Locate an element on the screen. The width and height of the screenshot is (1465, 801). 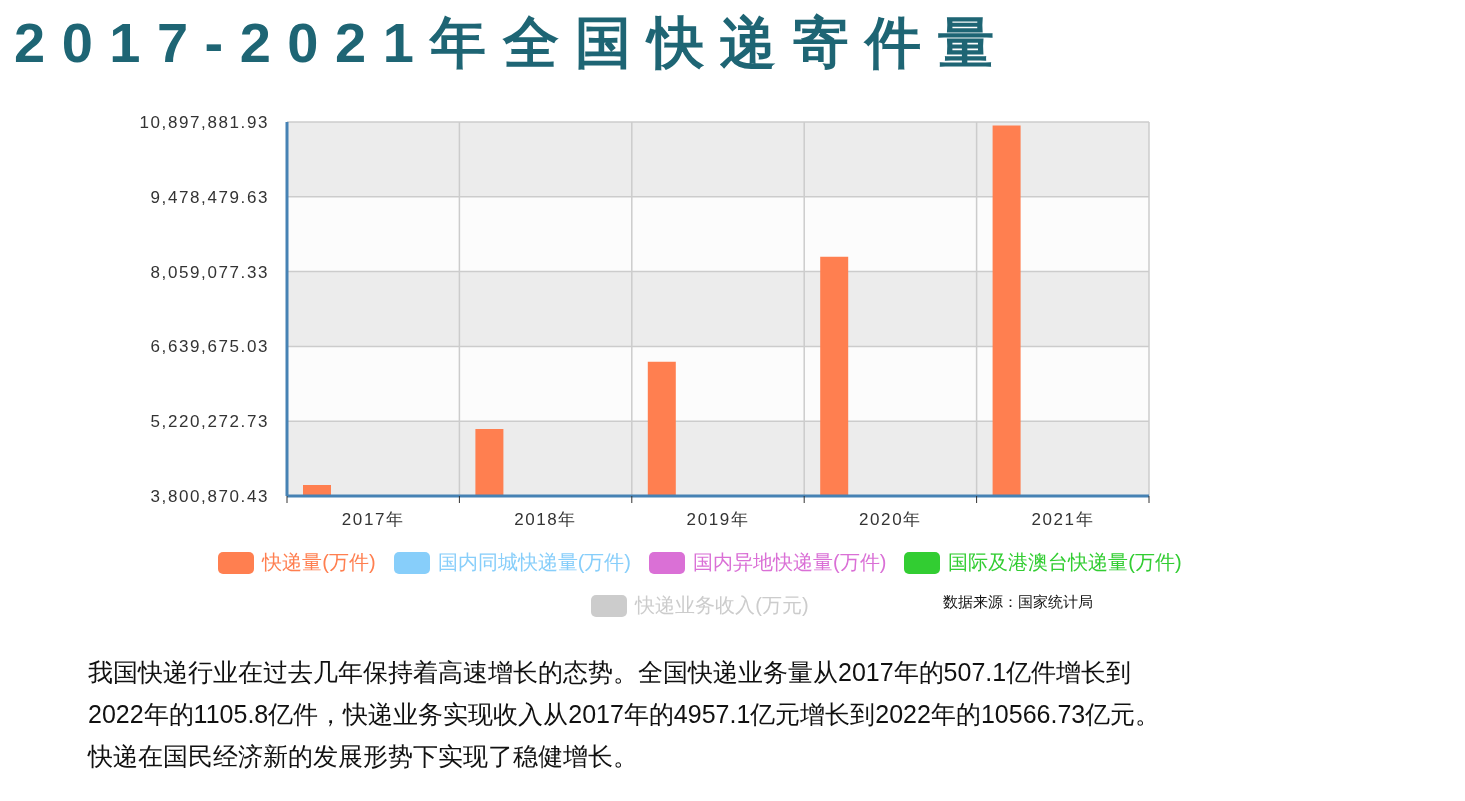
legend-label: 国内异地快递量(万件) is located at coordinates (790, 562).